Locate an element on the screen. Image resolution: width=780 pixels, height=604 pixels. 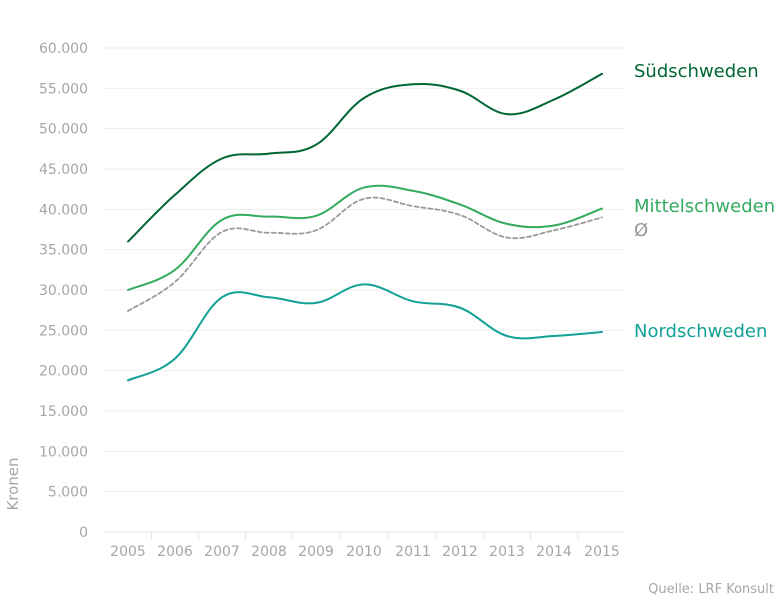
y-tick-label: 30.000 is located at coordinates (63, 291).